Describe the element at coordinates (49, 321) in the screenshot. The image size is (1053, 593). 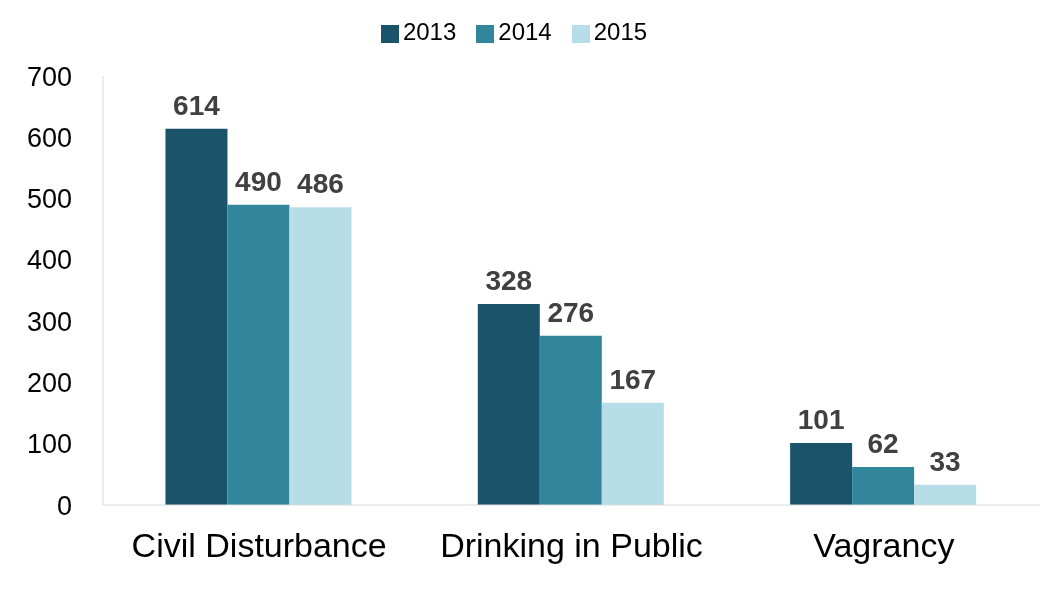
I see `y-tick-label: 300` at that location.